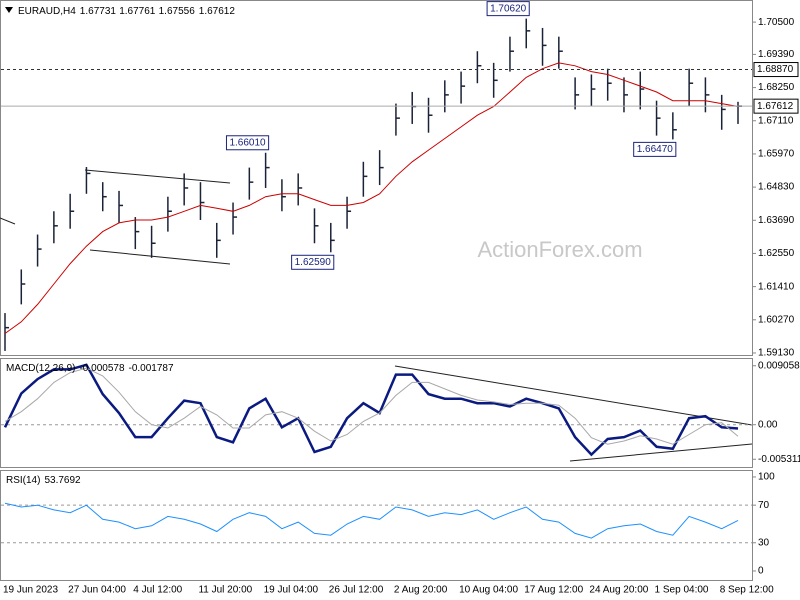 This screenshot has height=600, width=800. Describe the element at coordinates (553, 590) in the screenshot. I see `x-tick-label: 17 Aug 12:00` at that location.